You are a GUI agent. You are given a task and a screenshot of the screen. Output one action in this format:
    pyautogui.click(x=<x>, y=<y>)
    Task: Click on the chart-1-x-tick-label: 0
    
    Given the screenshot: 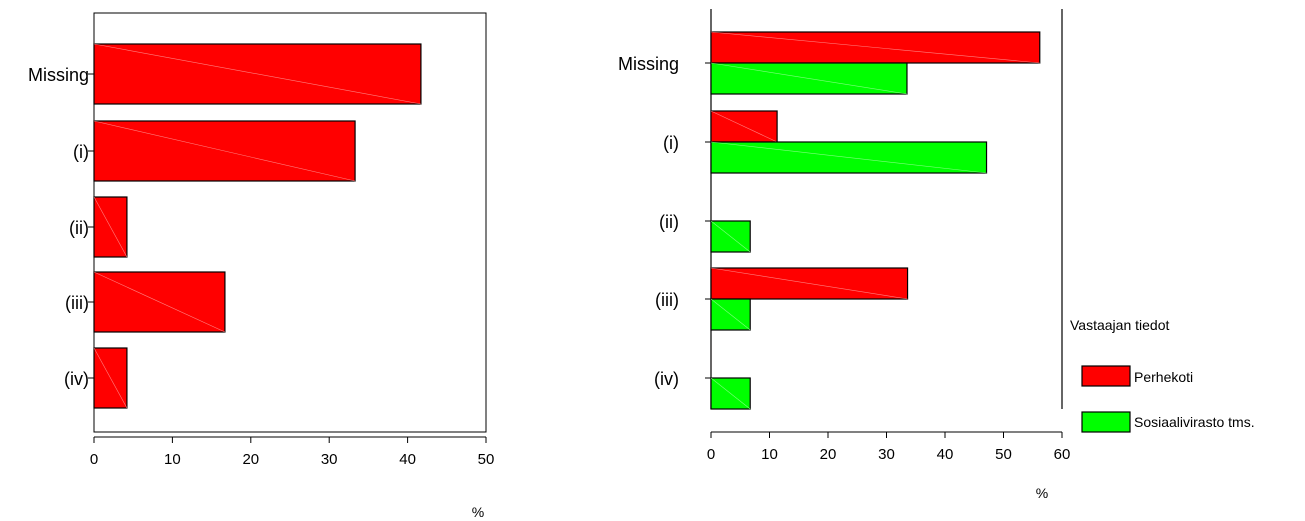 What is the action you would take?
    pyautogui.click(x=94, y=459)
    